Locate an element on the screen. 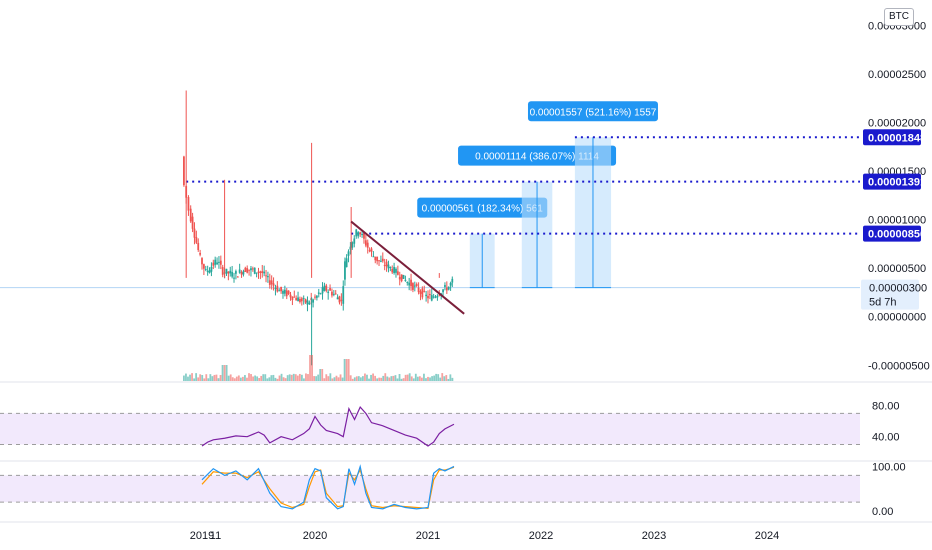 The image size is (932, 550). price-tick-label: 0.00001000 is located at coordinates (897, 221).